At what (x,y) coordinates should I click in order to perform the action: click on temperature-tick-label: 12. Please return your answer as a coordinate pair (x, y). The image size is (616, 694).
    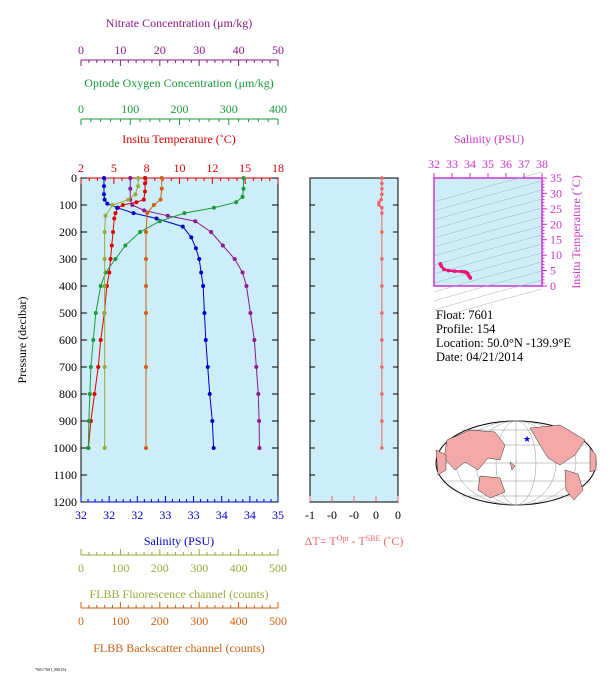
    Looking at the image, I should click on (212, 168).